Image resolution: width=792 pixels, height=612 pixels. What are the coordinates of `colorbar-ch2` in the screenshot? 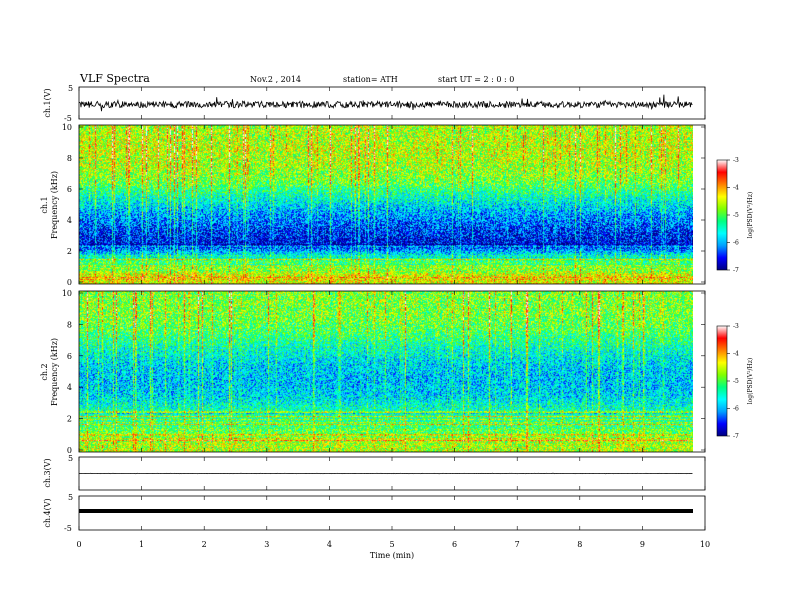 It's located at (722, 381).